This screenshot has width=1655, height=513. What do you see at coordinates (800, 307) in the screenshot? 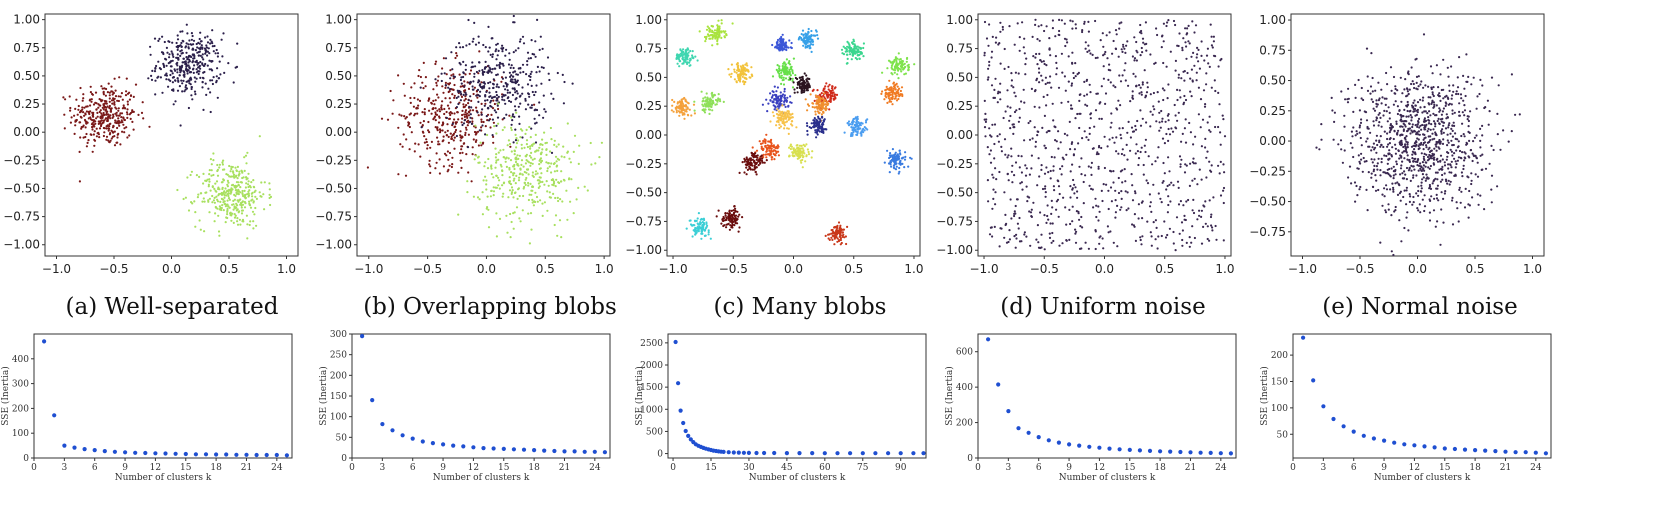
I see `subfigure-caption: (c) Many blobs` at bounding box center [800, 307].